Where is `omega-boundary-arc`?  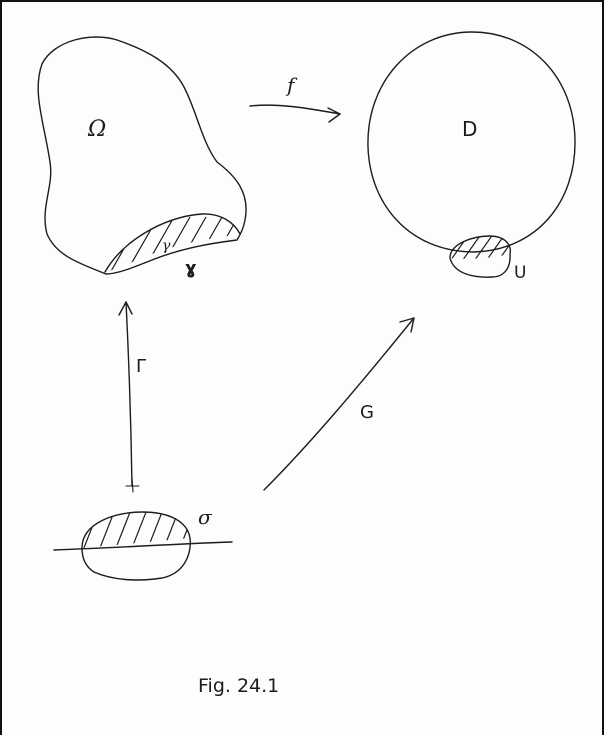 omega-boundary-arc is located at coordinates (172, 243).